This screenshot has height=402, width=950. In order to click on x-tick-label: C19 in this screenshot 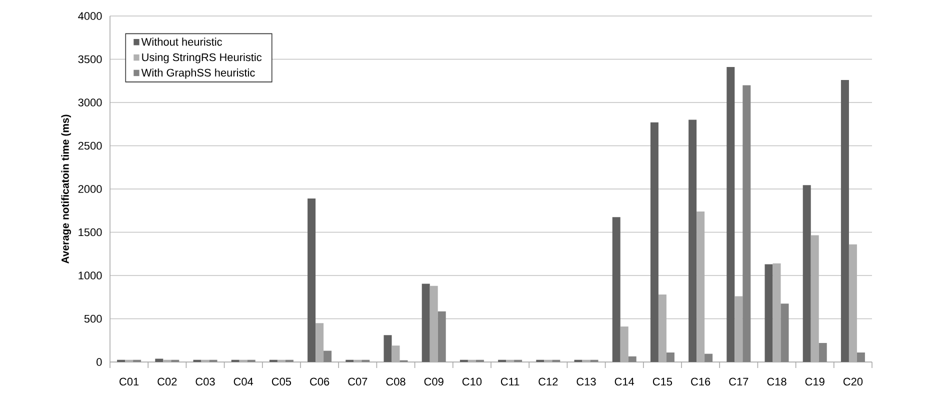, I will do `click(814, 382)`.